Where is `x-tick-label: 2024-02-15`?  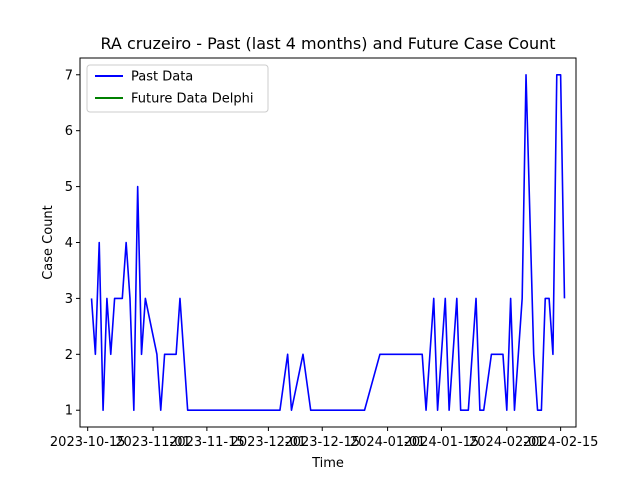
x-tick-label: 2024-02-15 is located at coordinates (561, 442).